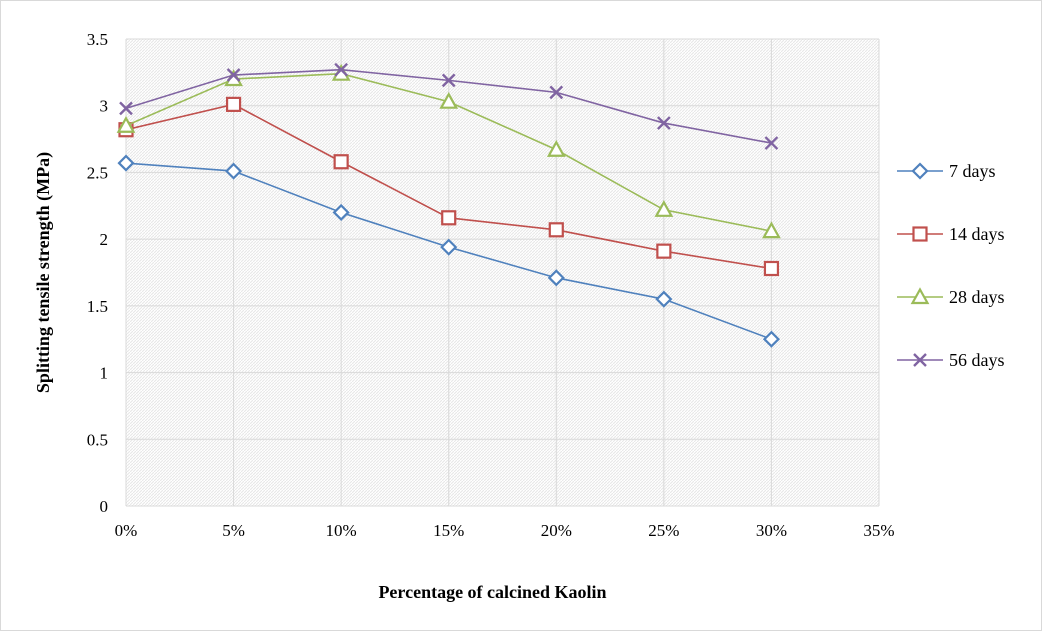 The image size is (1042, 635). I want to click on y-tick-label: 1, so click(104, 373).